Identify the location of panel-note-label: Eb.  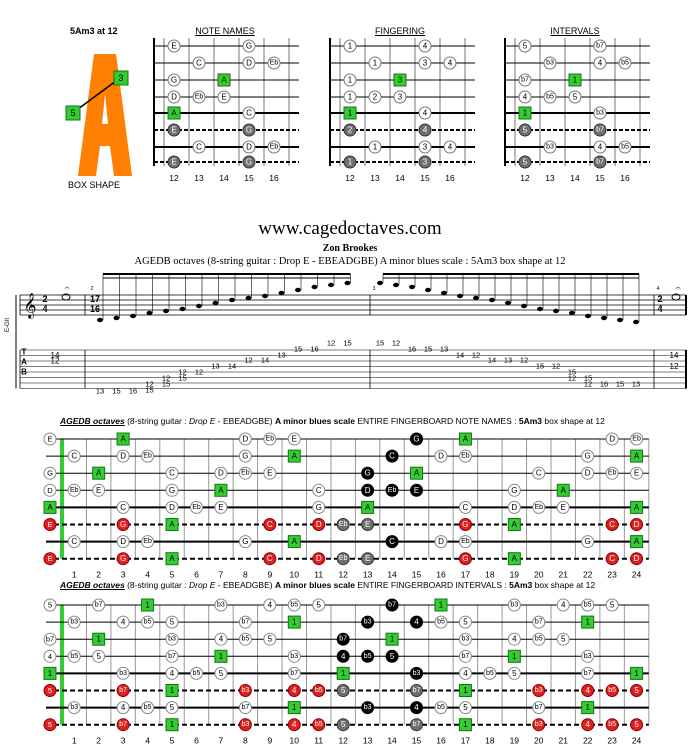
(274, 63).